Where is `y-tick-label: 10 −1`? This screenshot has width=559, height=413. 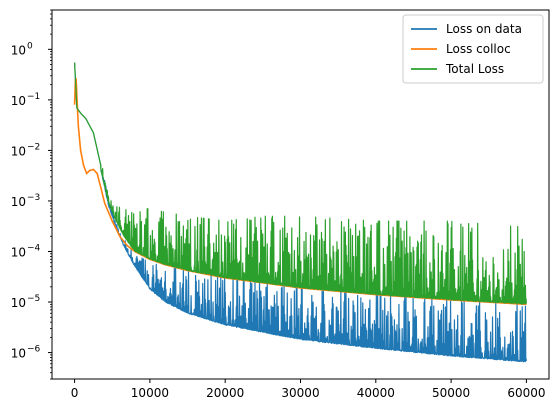 y-tick-label: 10 −1 is located at coordinates (26, 100).